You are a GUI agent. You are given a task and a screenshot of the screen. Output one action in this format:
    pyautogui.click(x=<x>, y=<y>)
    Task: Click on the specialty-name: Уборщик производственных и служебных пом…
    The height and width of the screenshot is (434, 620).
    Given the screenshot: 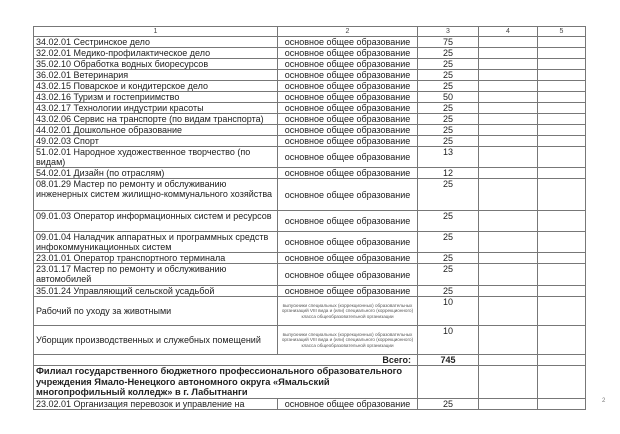 What is the action you would take?
    pyautogui.click(x=155, y=340)
    